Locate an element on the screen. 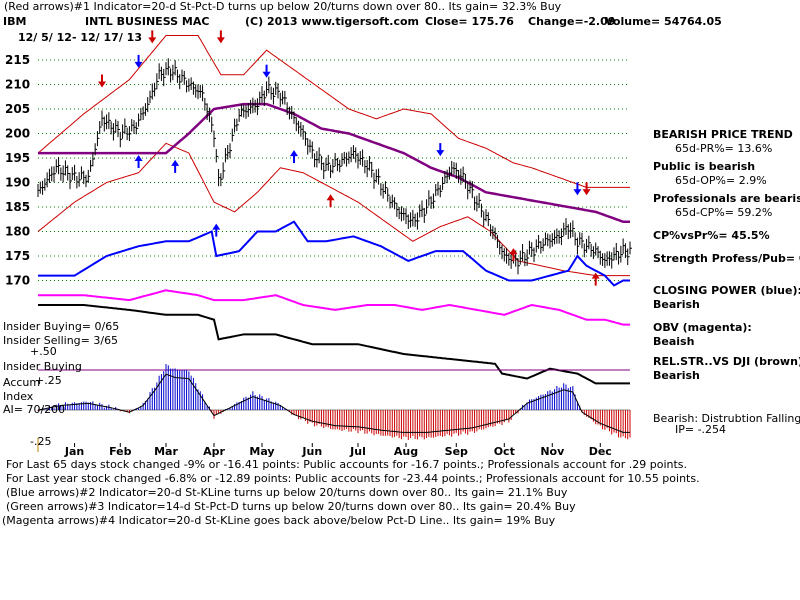 This screenshot has width=800, height=600. ai-label: AI= 70/200 is located at coordinates (34, 409).